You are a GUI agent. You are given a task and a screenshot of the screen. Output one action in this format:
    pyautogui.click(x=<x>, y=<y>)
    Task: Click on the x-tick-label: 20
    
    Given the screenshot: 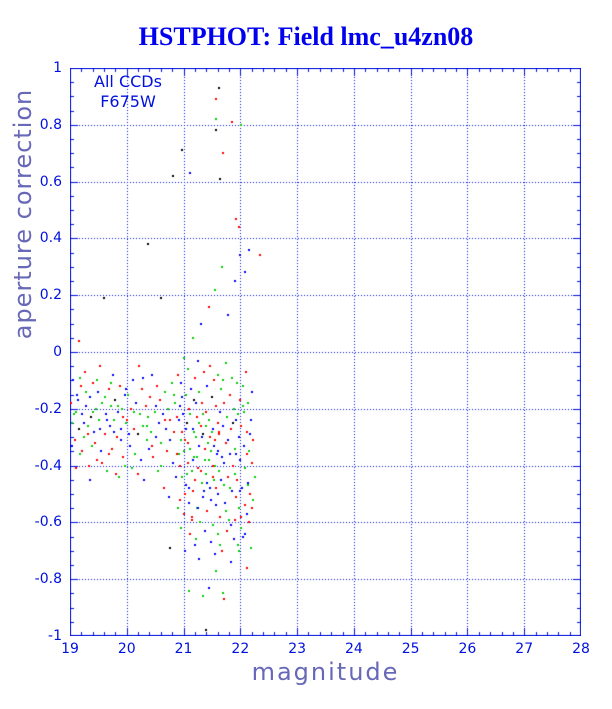 What is the action you would take?
    pyautogui.click(x=126, y=649)
    